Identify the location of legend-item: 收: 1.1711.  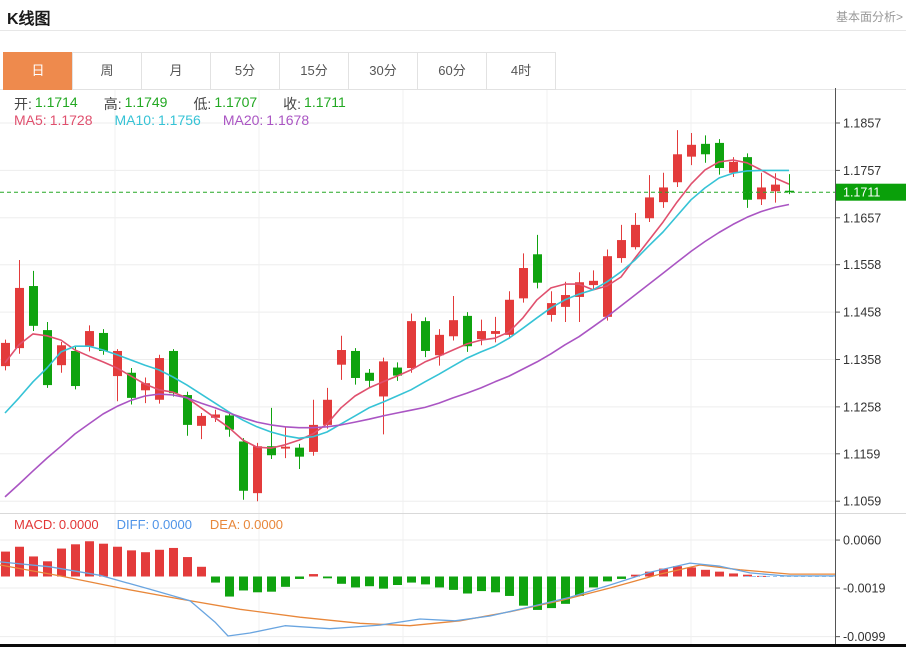
(314, 103).